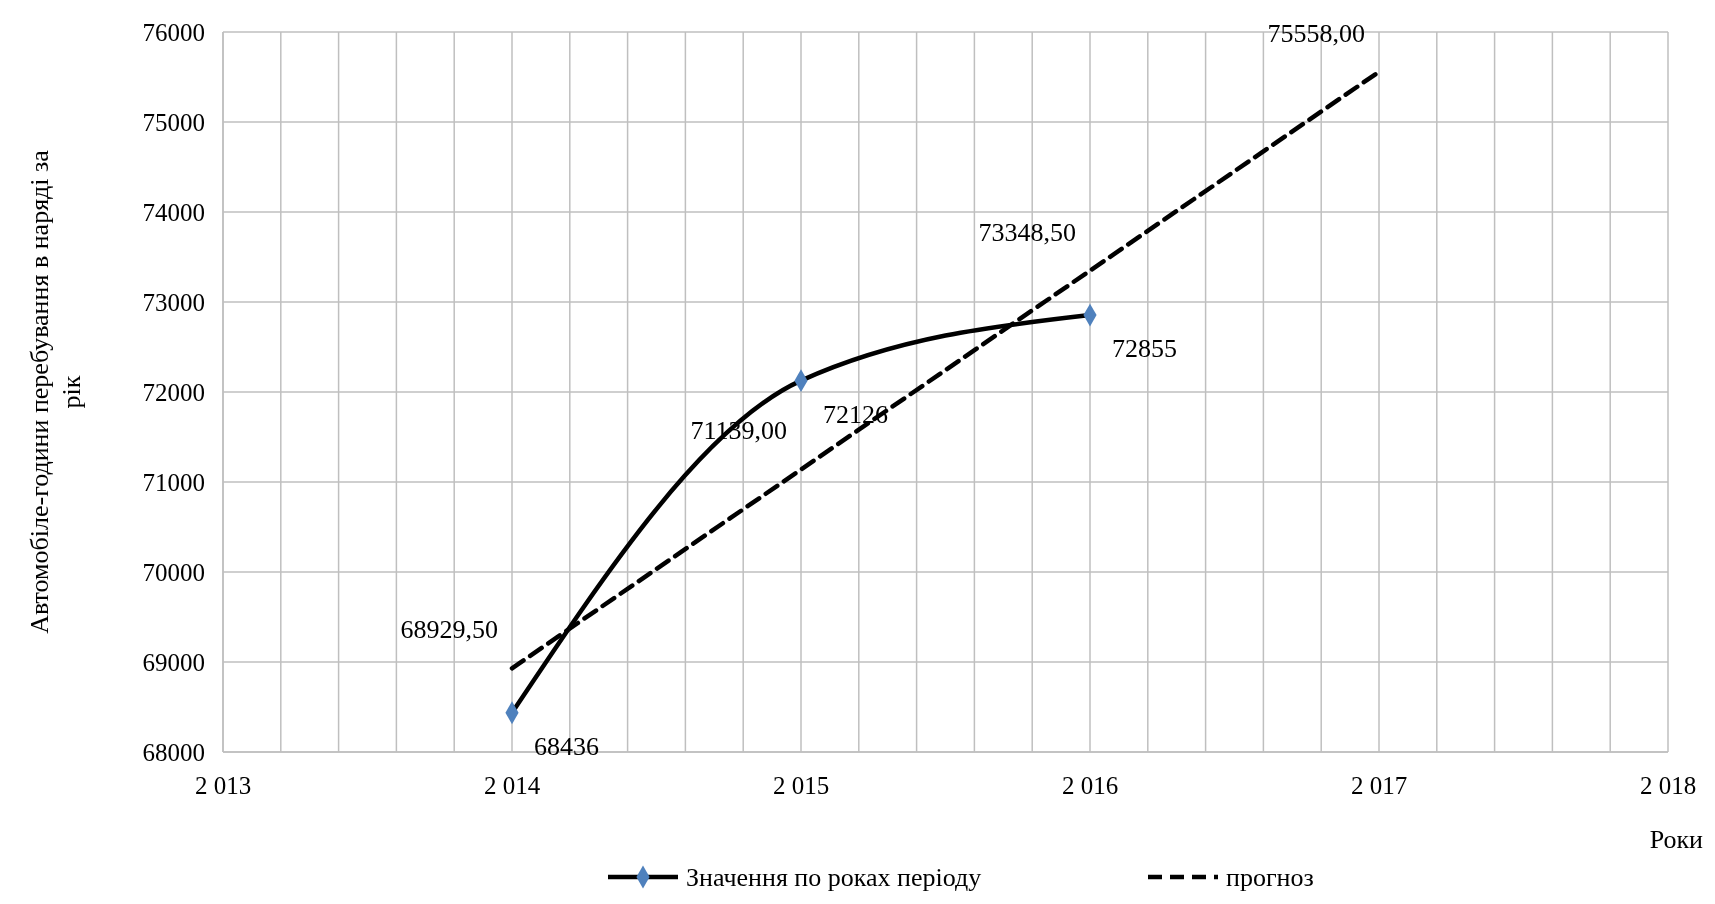  Describe the element at coordinates (173, 392) in the screenshot. I see `y-tick-label: 72000` at that location.